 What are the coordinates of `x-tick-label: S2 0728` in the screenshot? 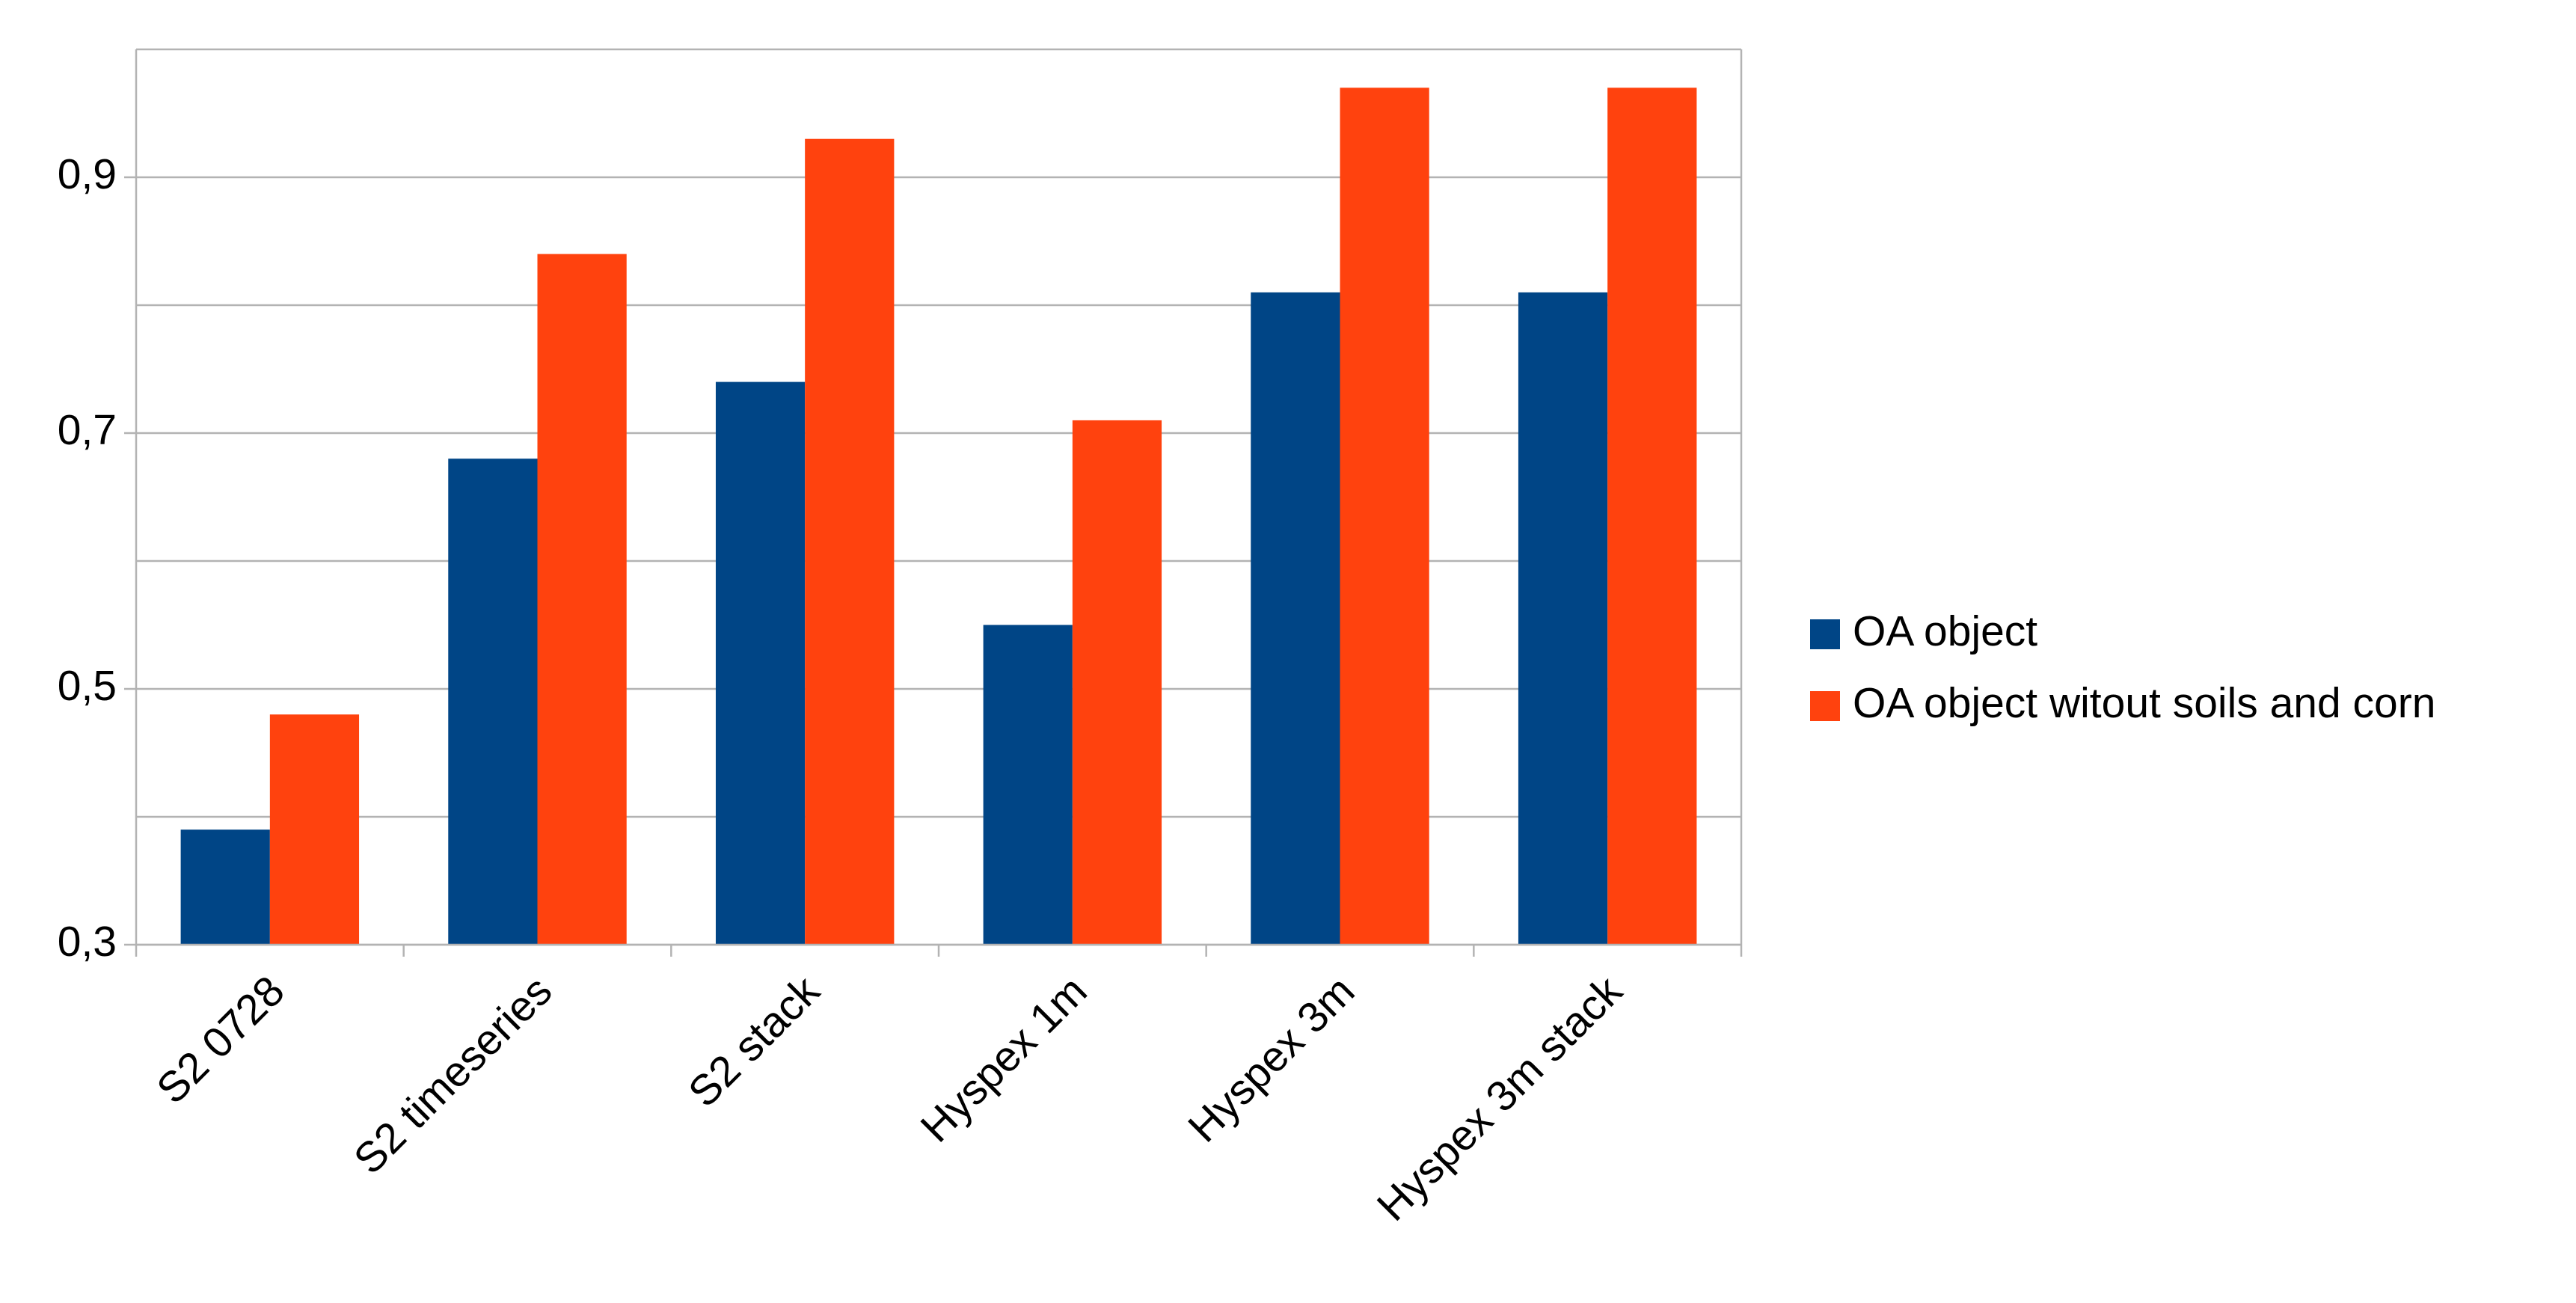 It's located at (220, 1040).